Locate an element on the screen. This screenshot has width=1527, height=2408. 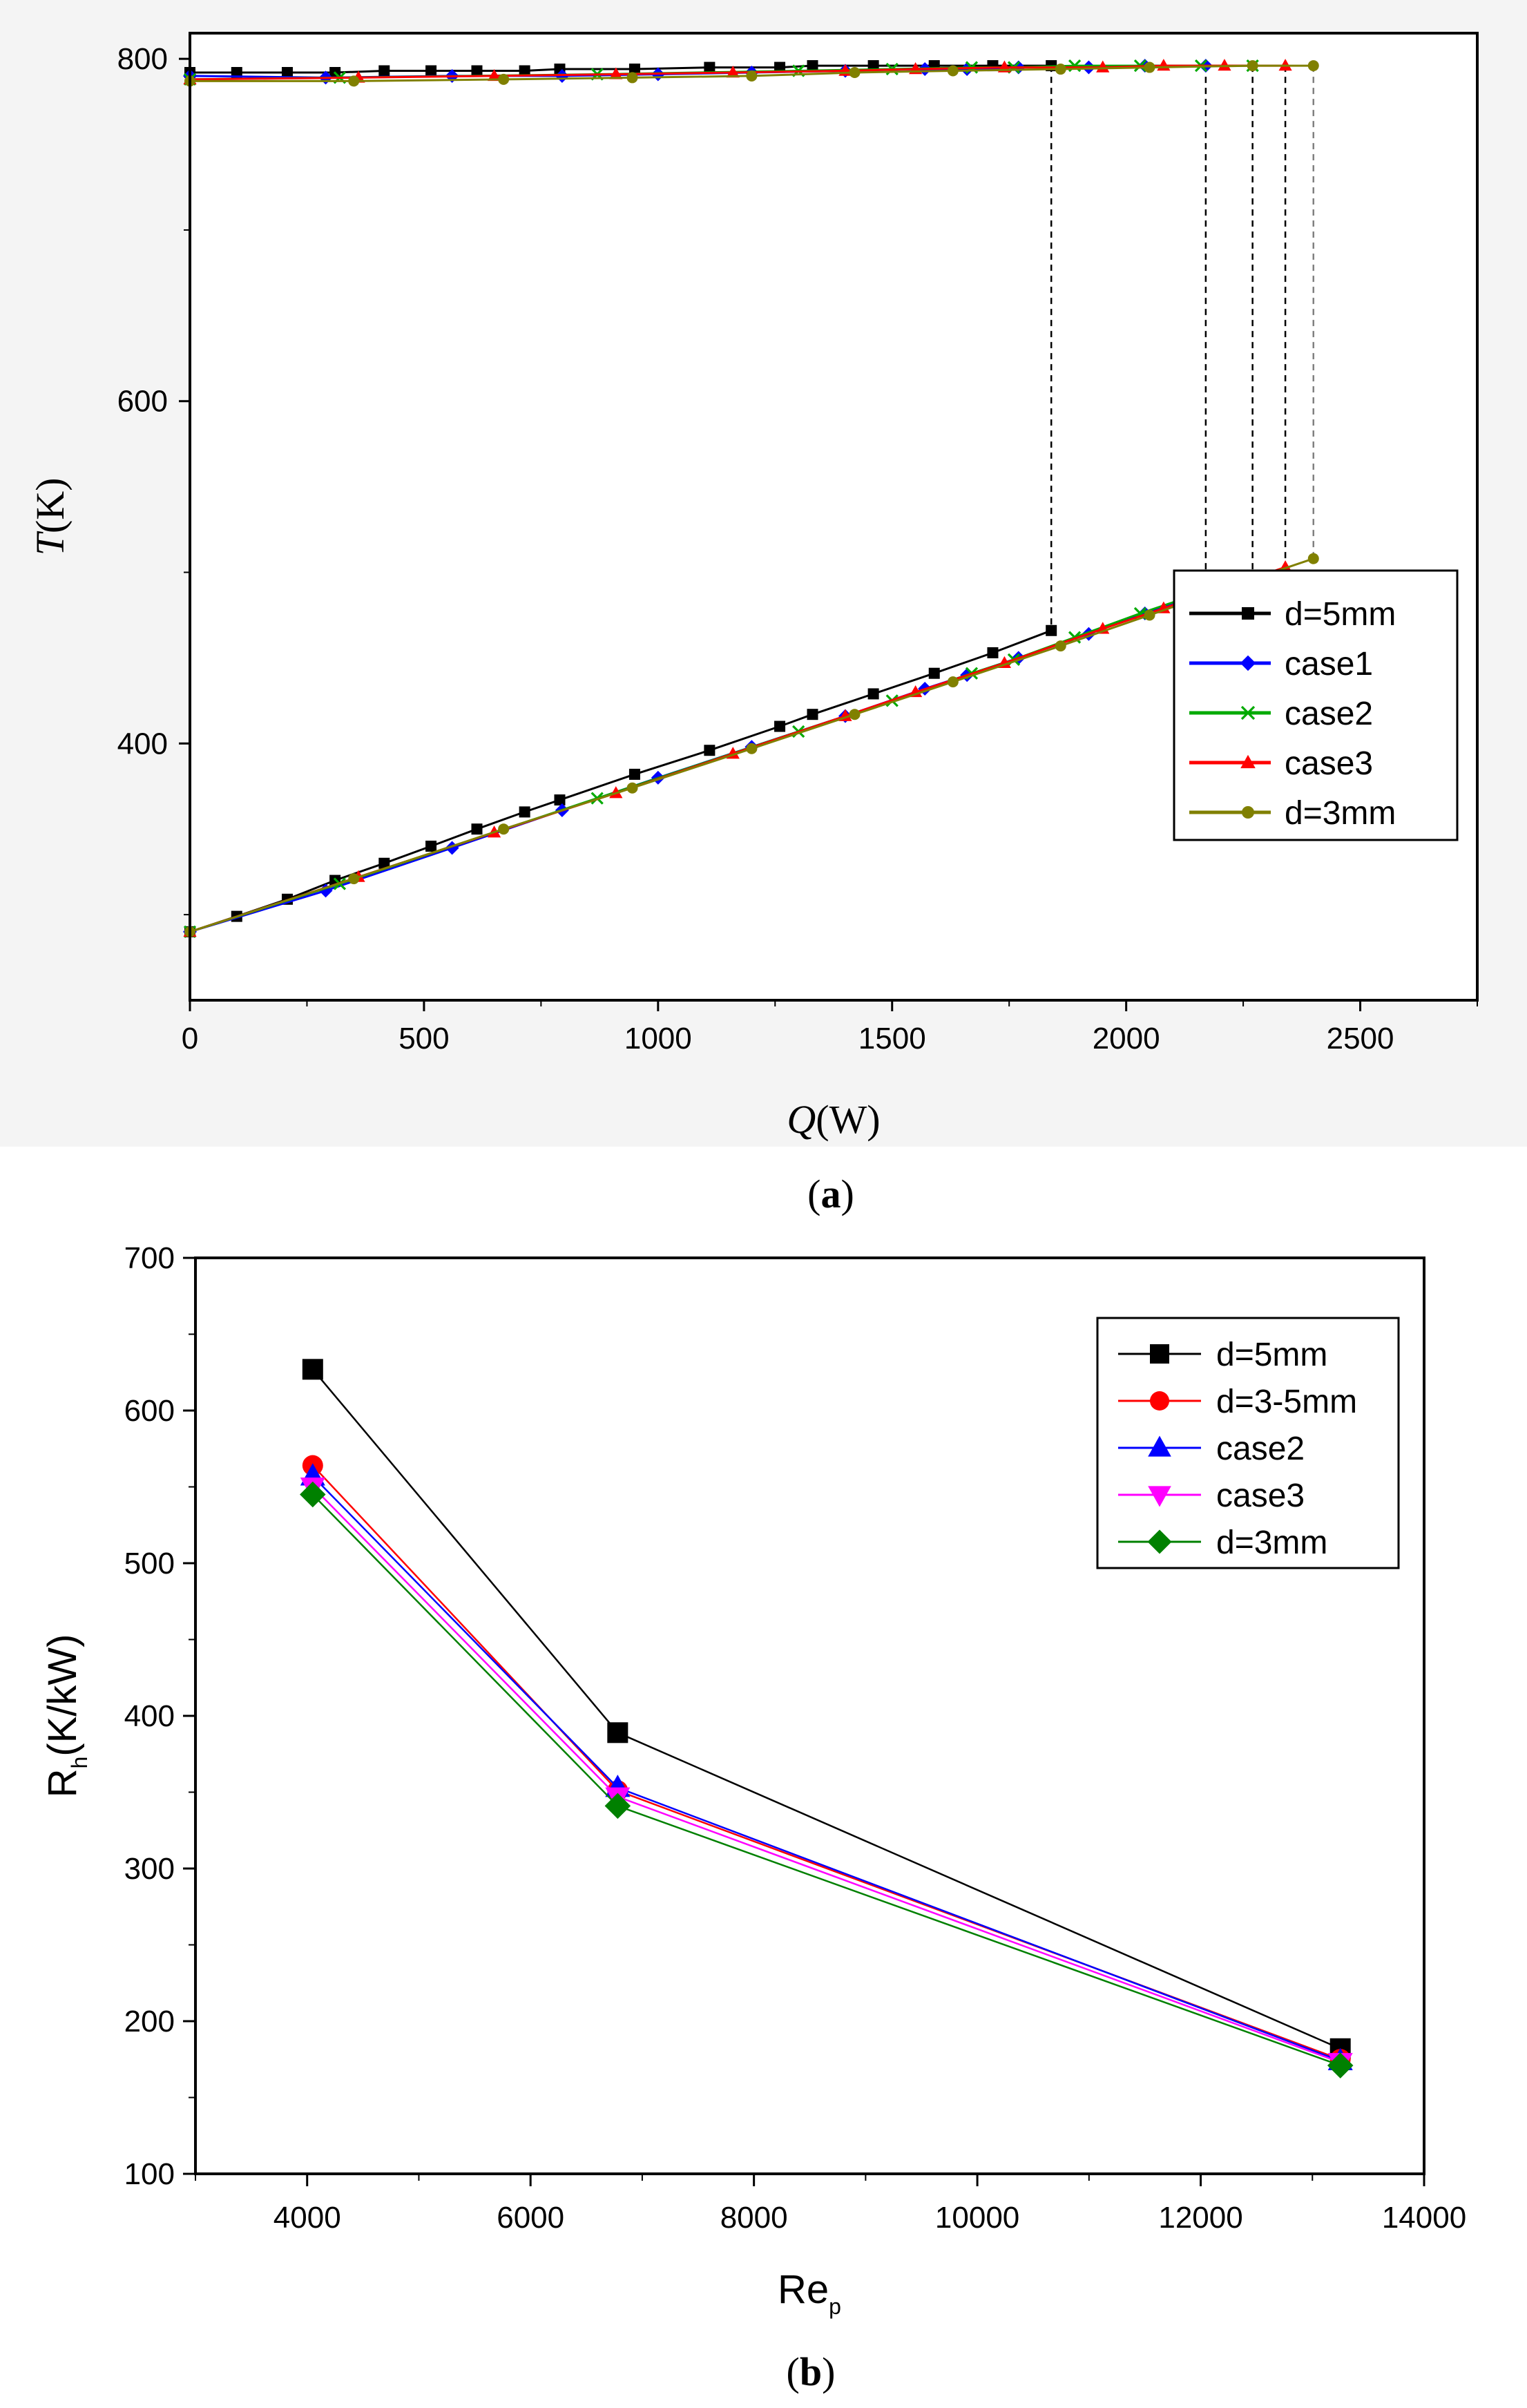
chart-b-ylabel: Rh(K/kW) is located at coordinates (66, 1716).